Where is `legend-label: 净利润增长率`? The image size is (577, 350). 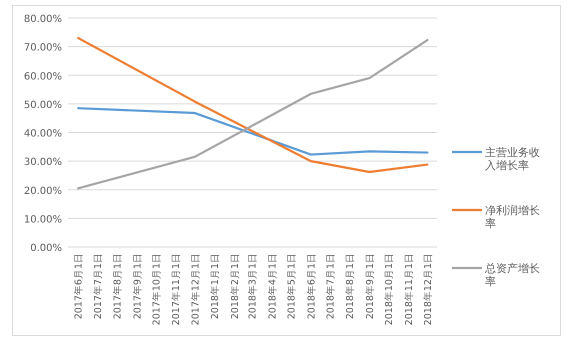
legend-label: 净利润增长率 is located at coordinates (512, 217).